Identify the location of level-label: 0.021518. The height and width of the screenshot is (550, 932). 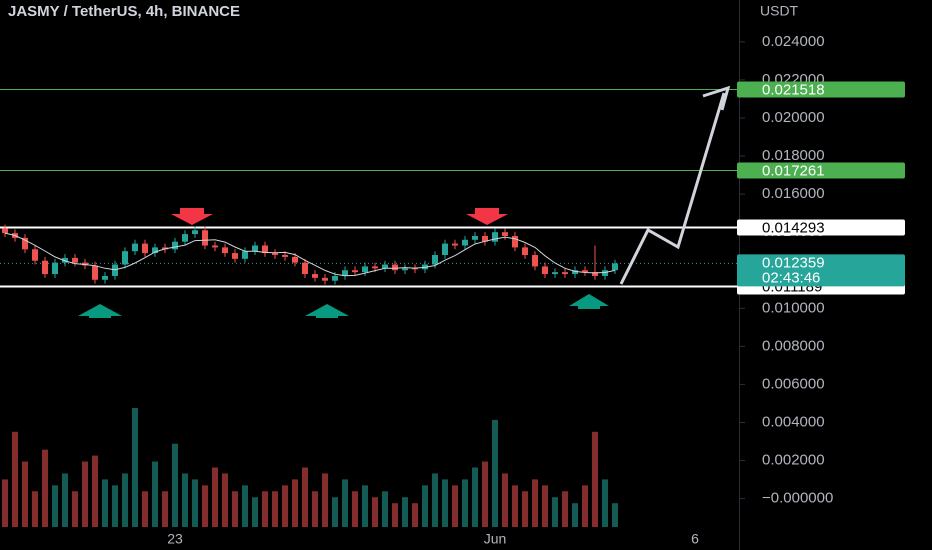
(793, 89).